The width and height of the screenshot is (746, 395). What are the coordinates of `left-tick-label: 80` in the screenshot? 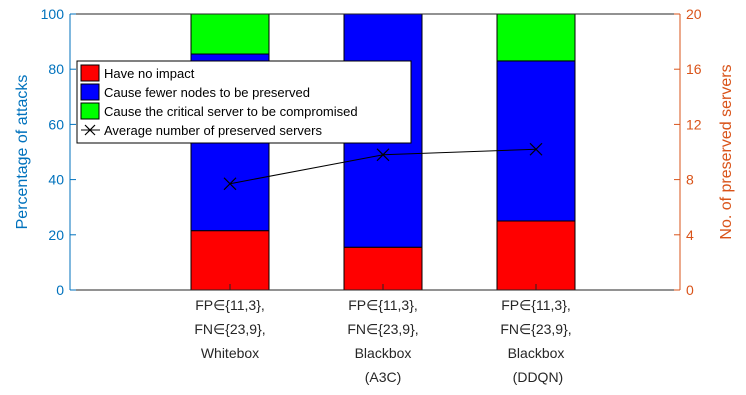 It's located at (56, 69).